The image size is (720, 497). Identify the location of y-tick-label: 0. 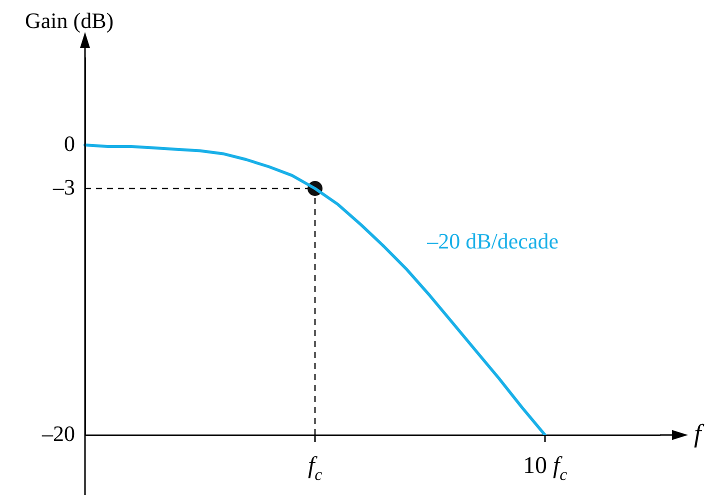
(69, 143).